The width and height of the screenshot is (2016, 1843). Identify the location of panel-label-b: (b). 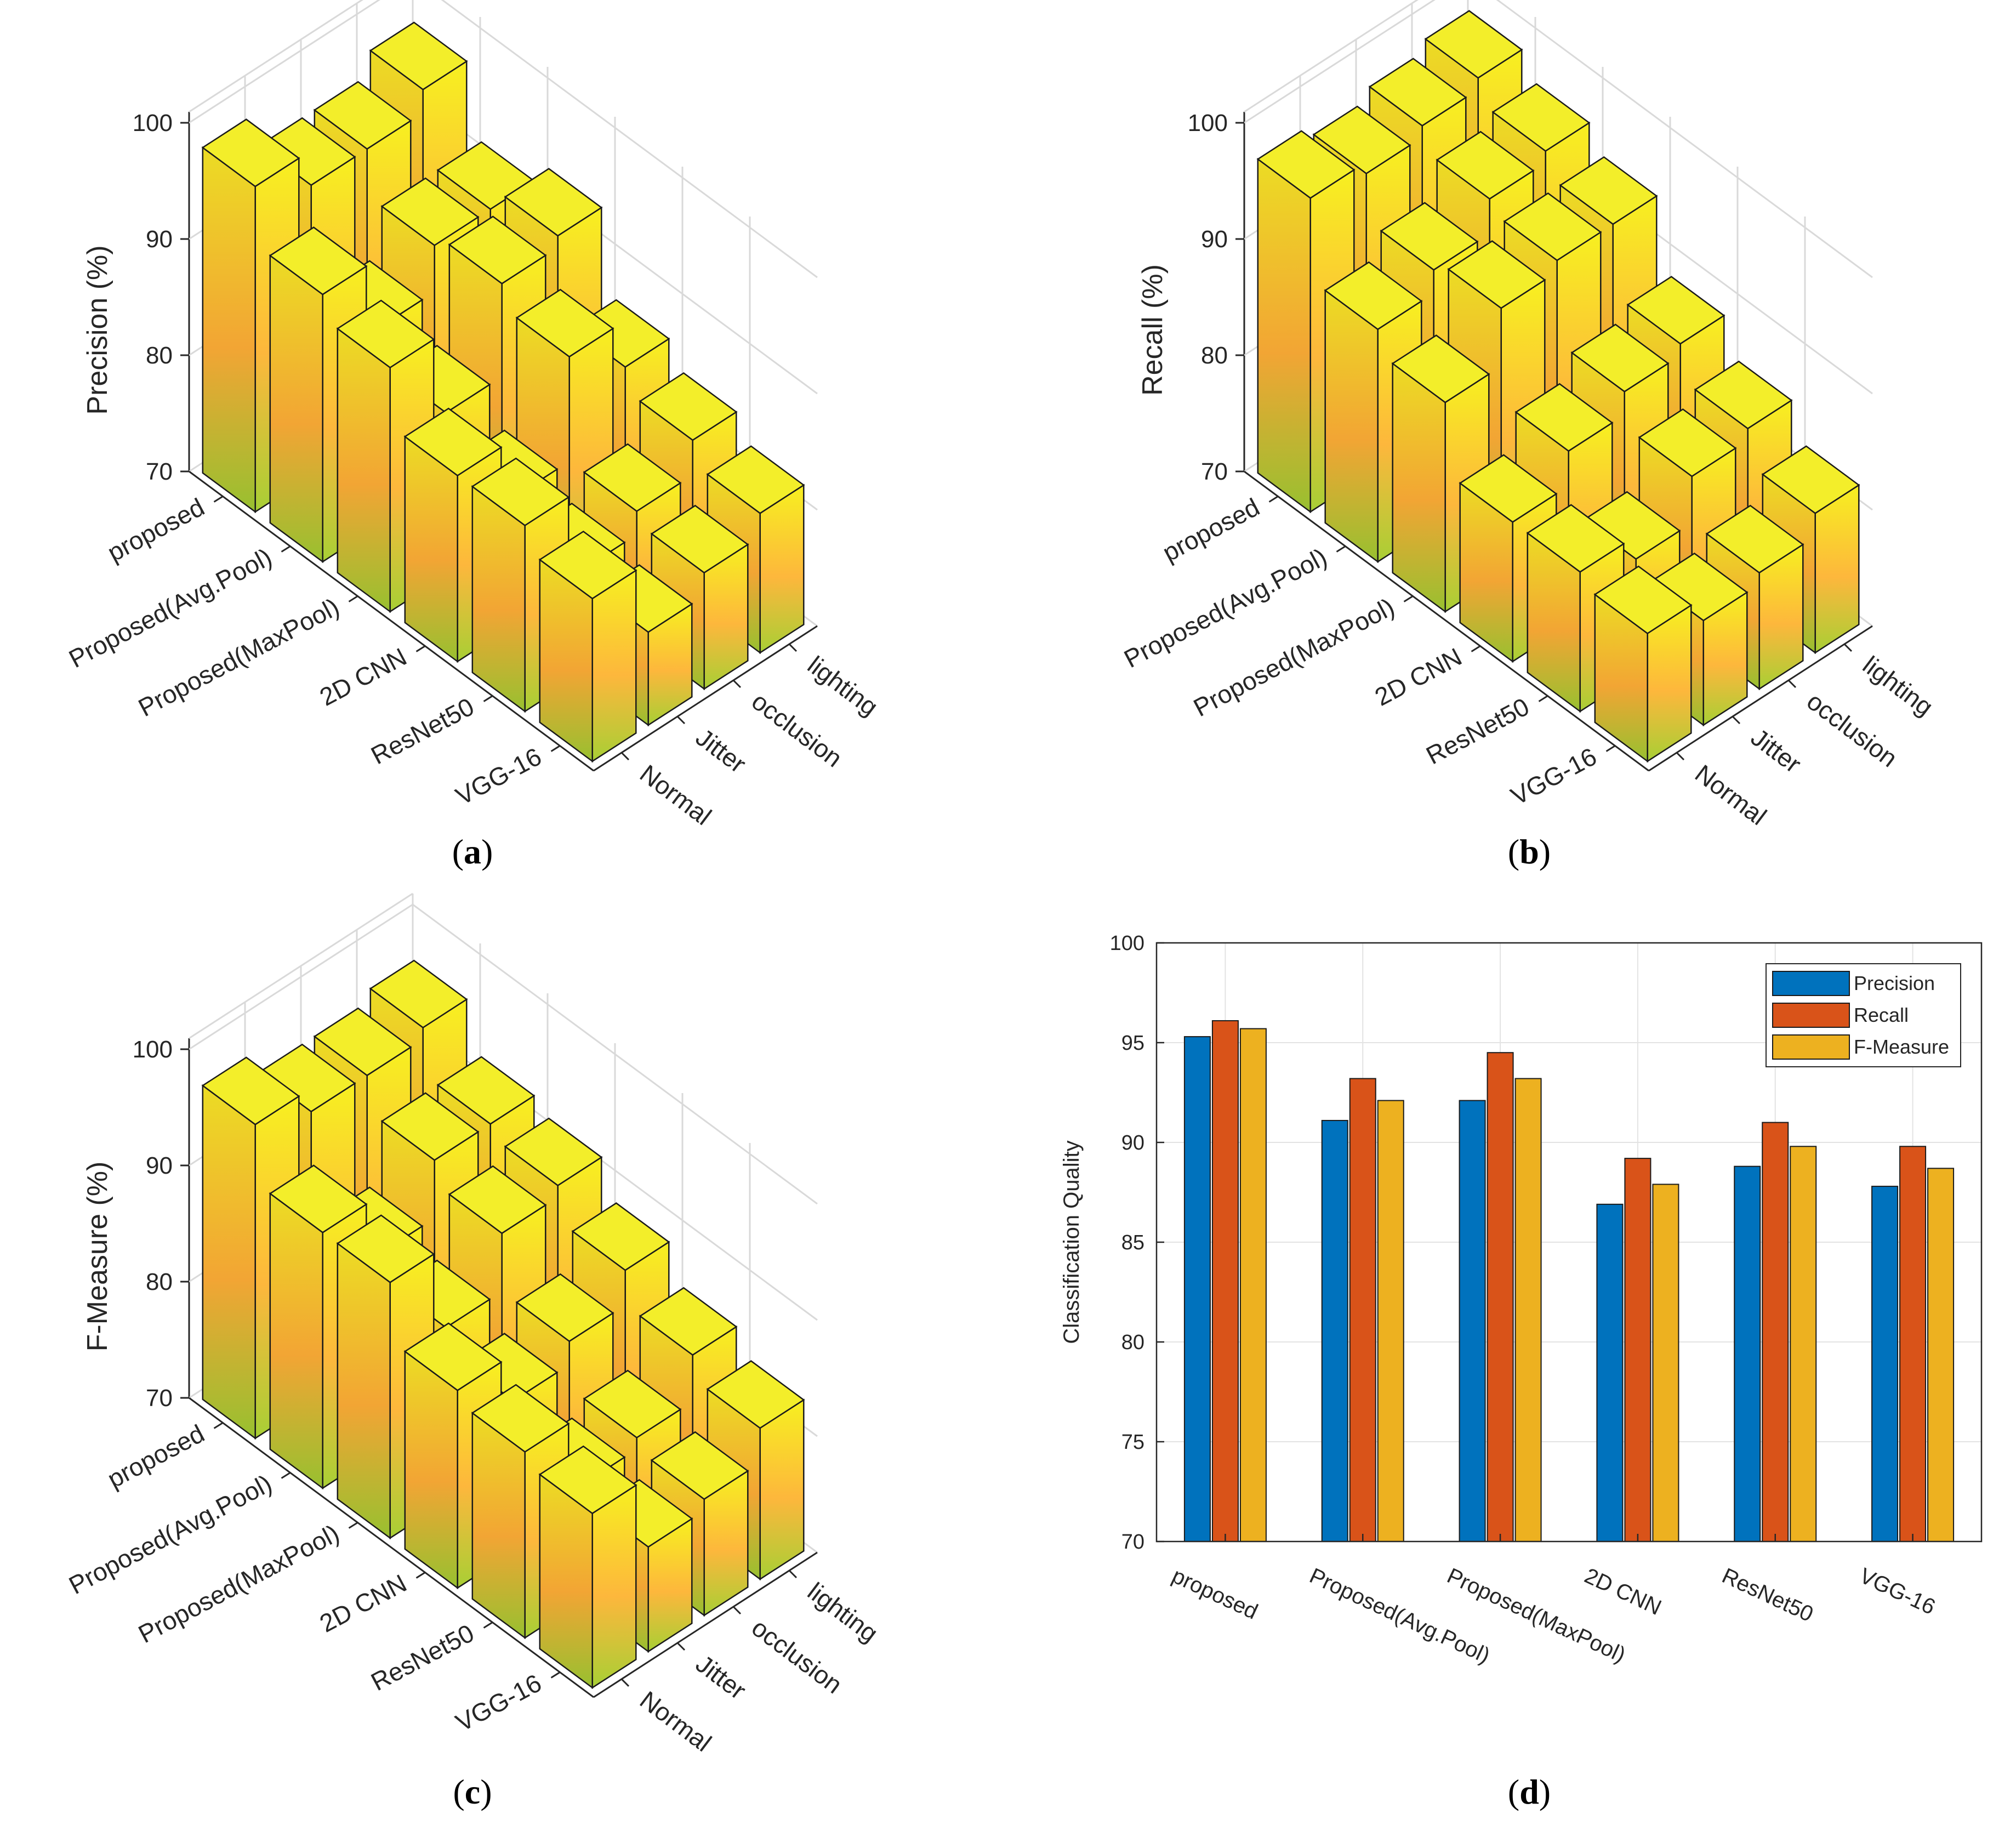
(1529, 851).